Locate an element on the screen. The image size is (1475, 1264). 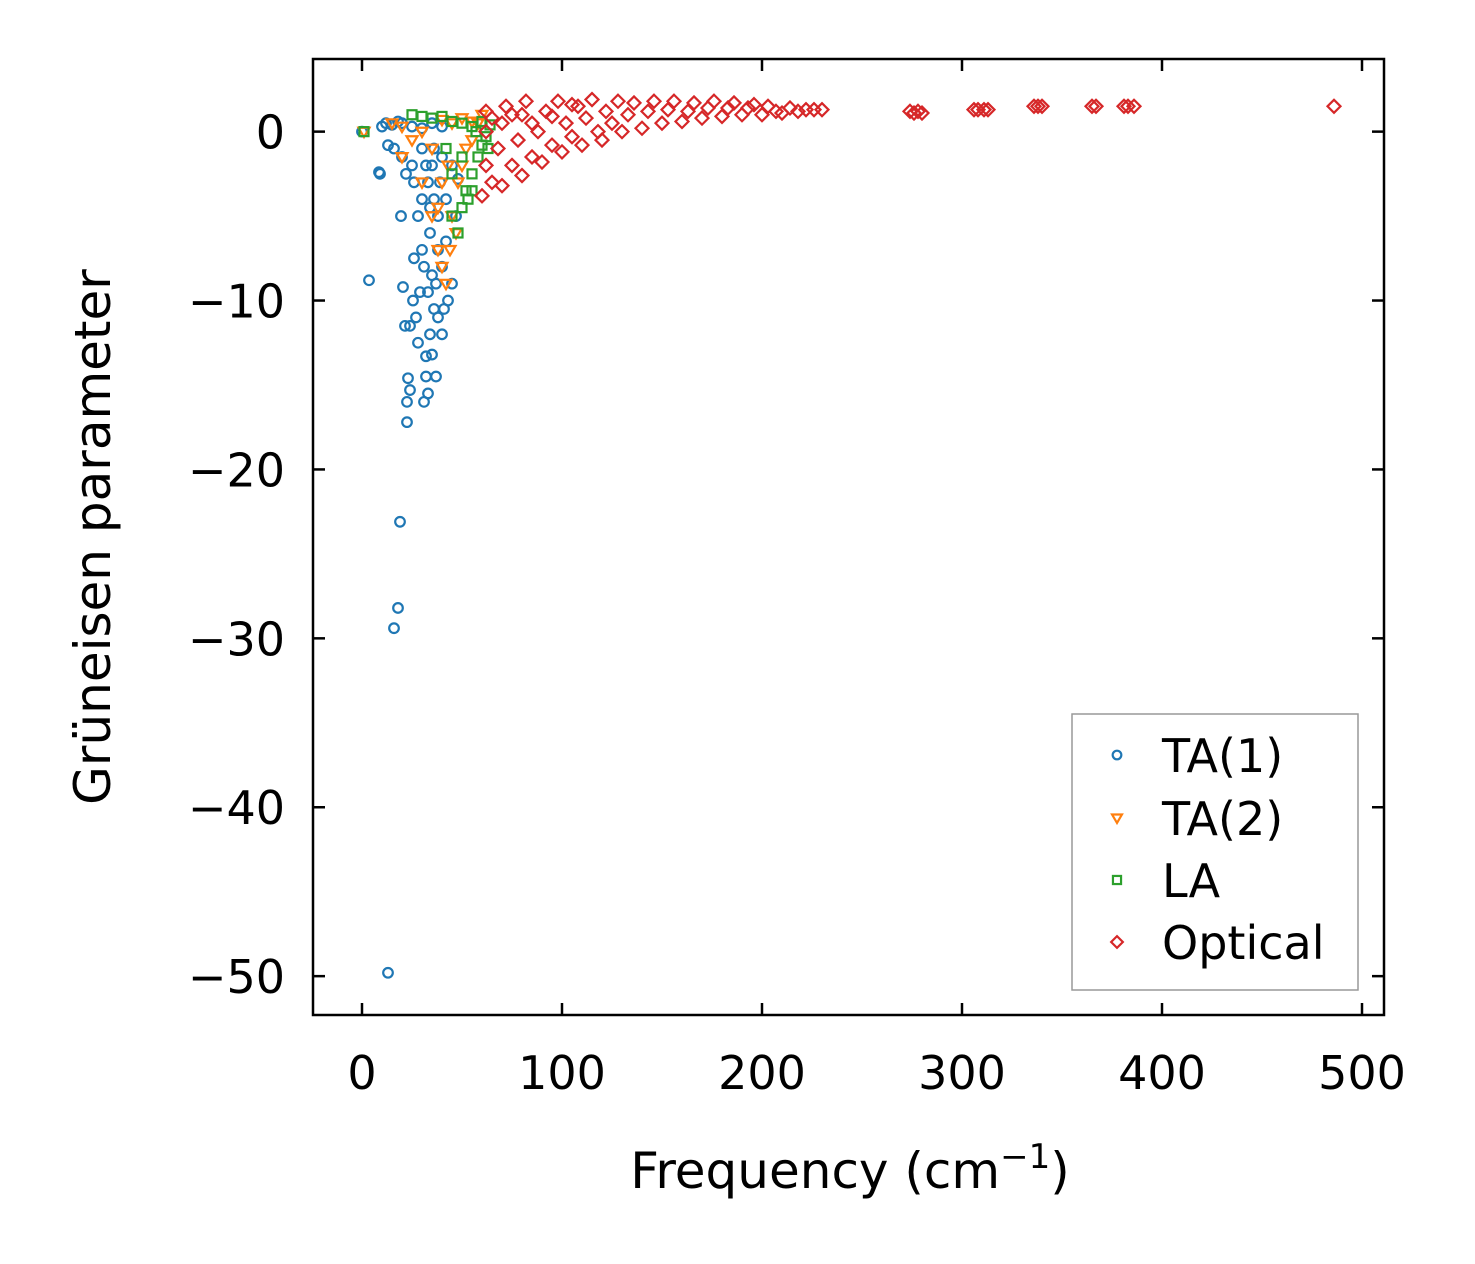
y-tick-label: −40 is located at coordinates (236, 808).